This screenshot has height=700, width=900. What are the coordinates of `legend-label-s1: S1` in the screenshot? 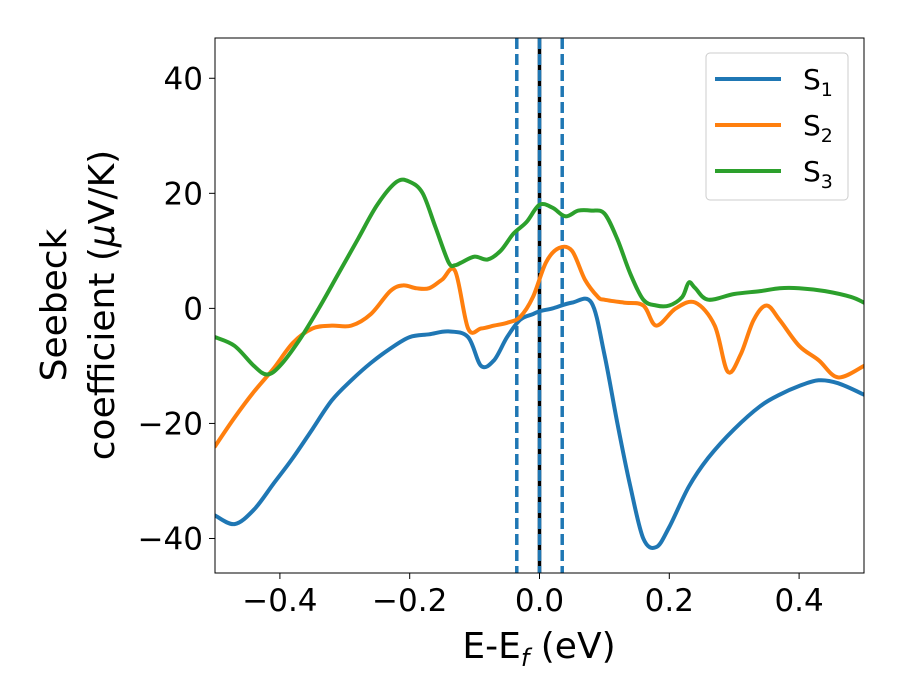 It's located at (818, 82).